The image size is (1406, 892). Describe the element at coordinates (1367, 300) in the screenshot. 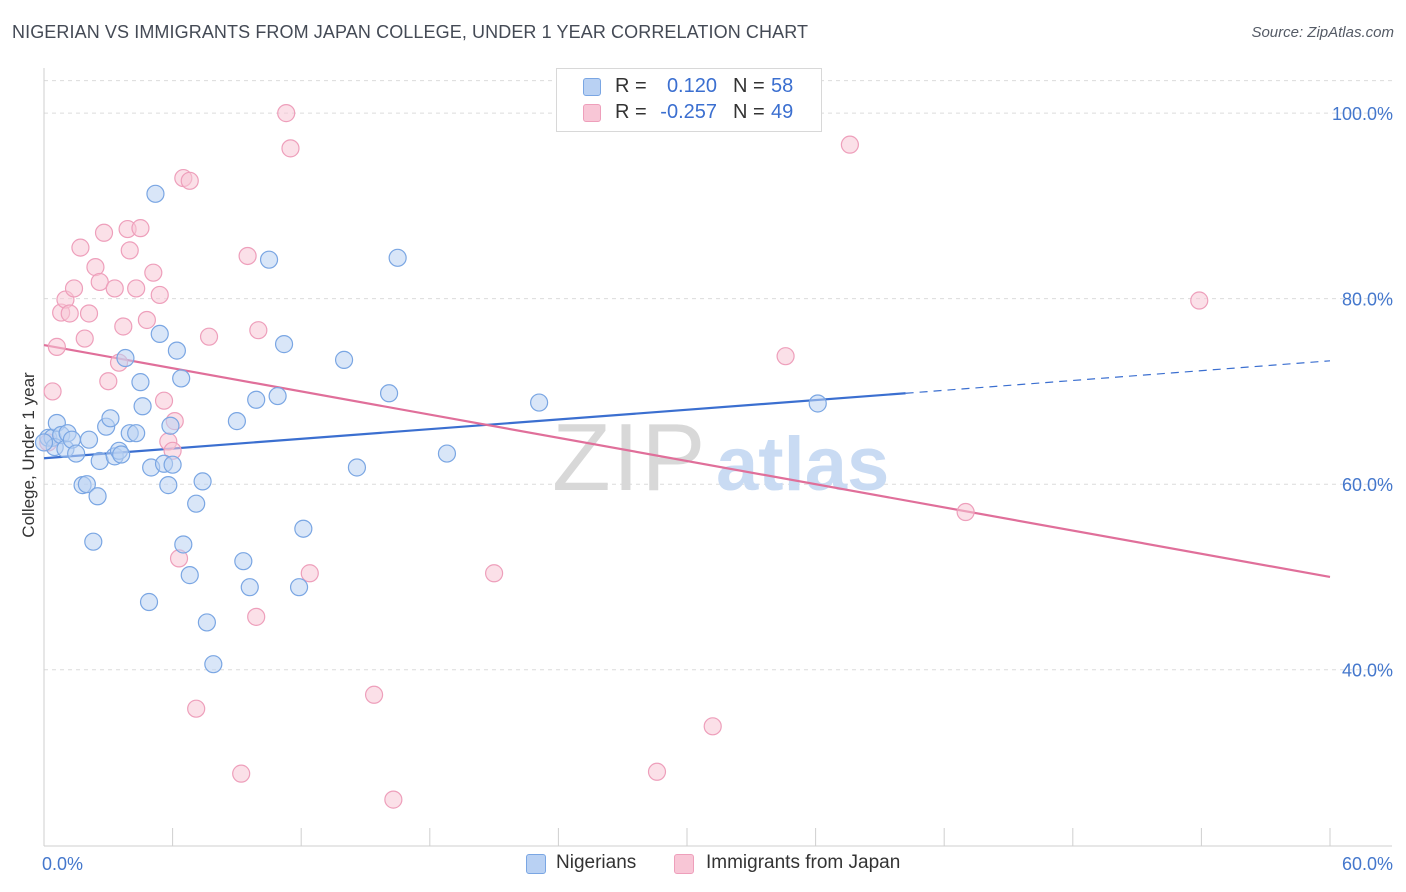

I see `y-tick-label: 80.0%` at that location.